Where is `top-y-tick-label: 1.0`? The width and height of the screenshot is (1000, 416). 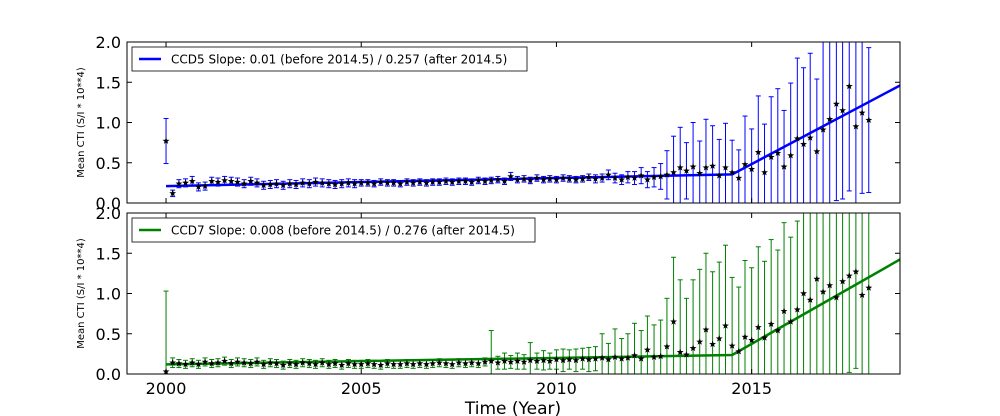
top-y-tick-label: 1.0 is located at coordinates (108, 123).